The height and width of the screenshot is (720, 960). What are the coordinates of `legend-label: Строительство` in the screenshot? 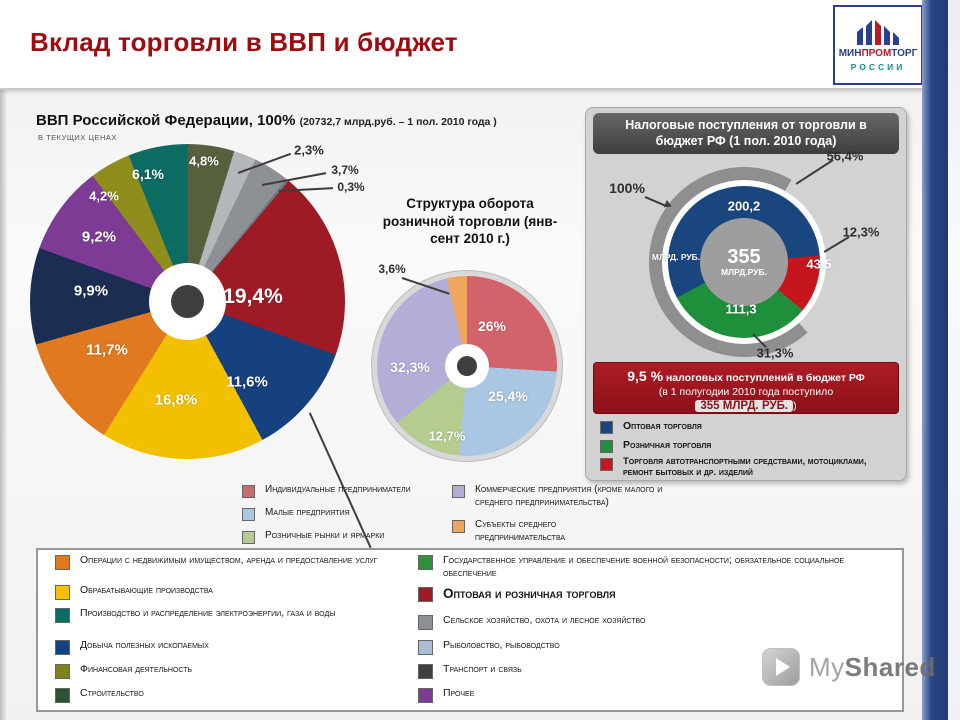 It's located at (112, 693).